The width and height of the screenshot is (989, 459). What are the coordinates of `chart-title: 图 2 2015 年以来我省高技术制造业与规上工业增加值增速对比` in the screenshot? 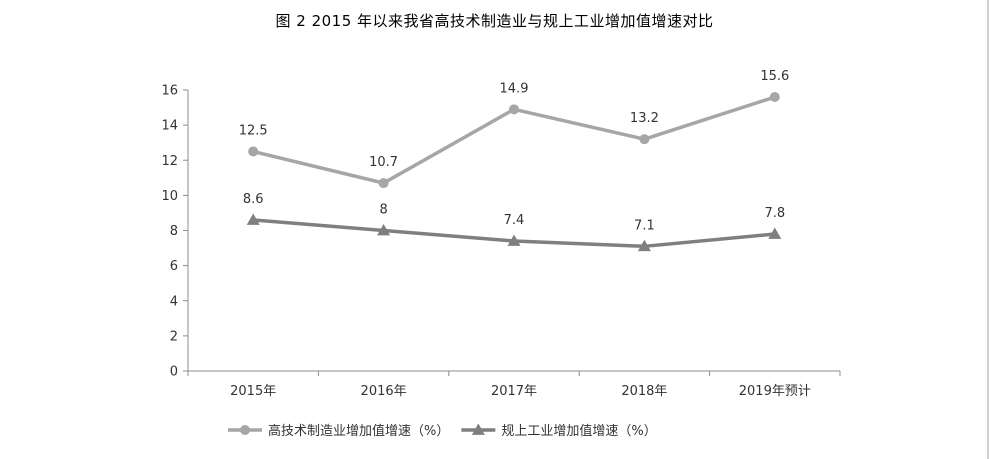 It's located at (494, 21).